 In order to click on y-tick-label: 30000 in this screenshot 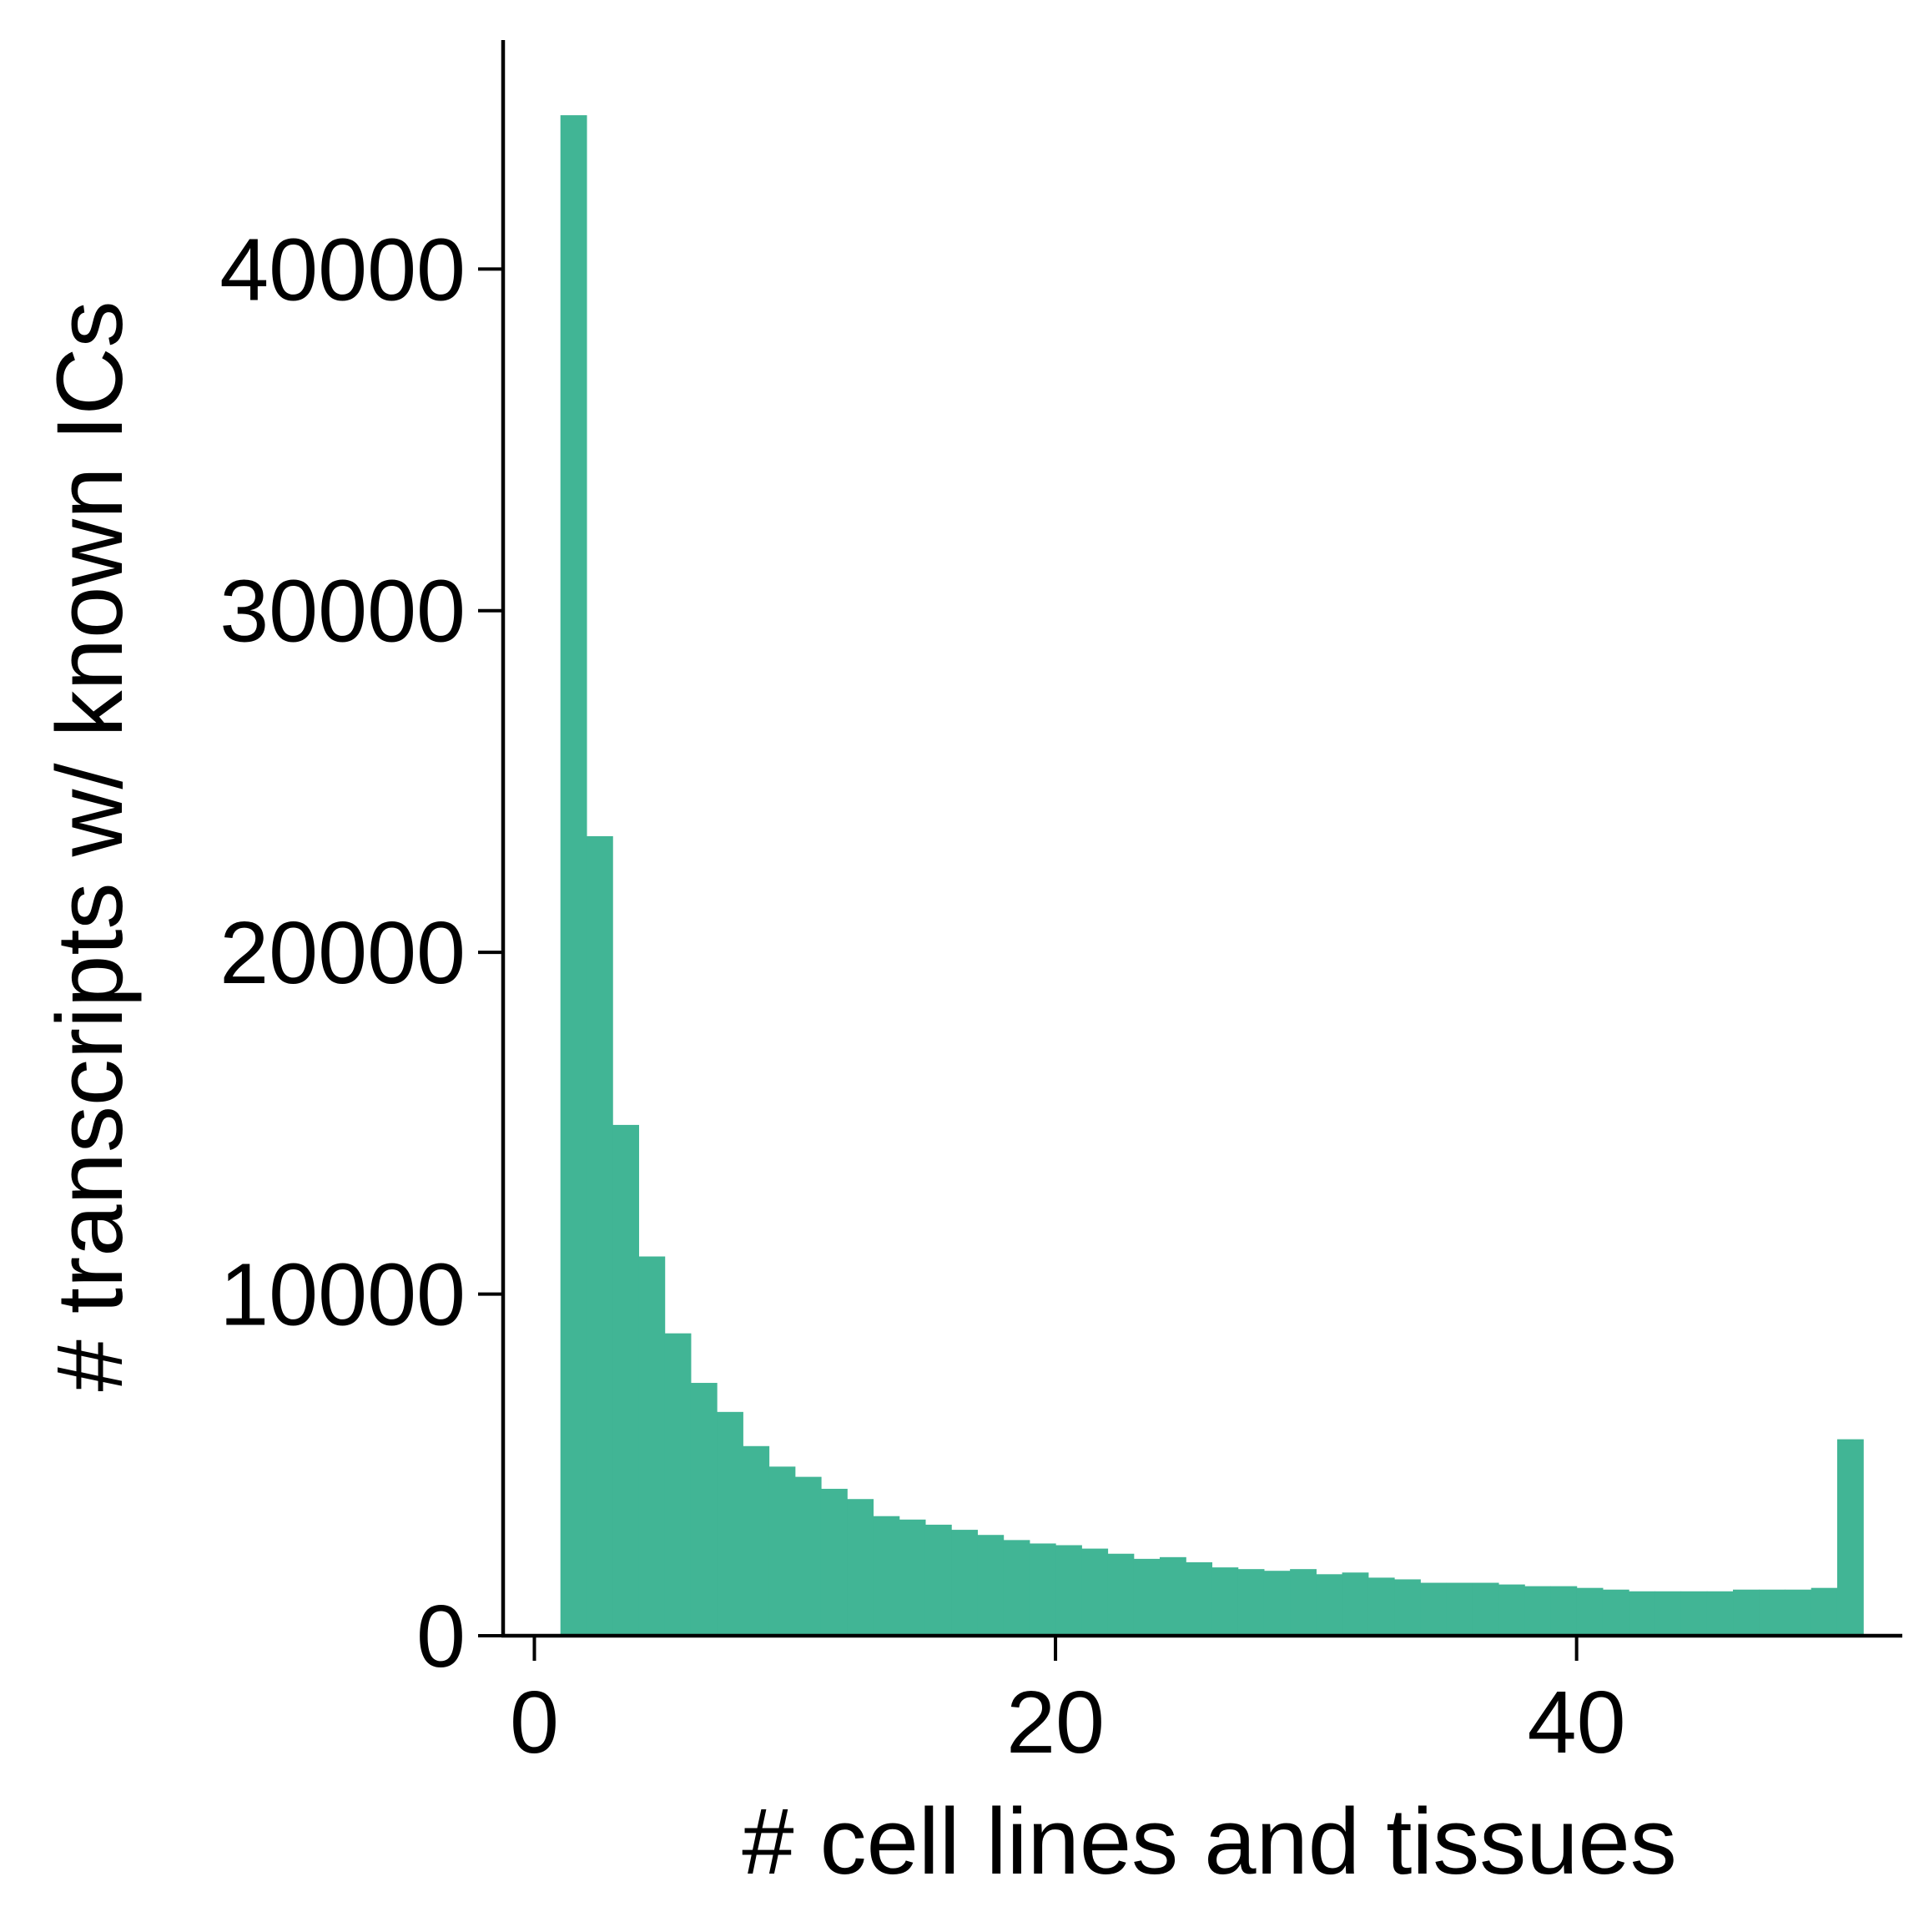, I will do `click(342, 612)`.